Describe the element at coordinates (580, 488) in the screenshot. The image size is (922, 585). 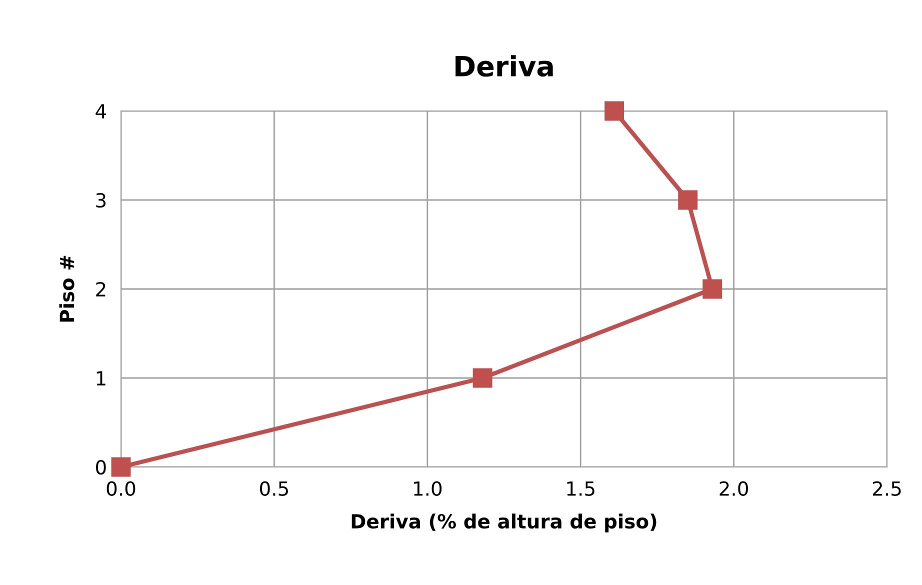
I see `x-tick-label: 1.5` at that location.